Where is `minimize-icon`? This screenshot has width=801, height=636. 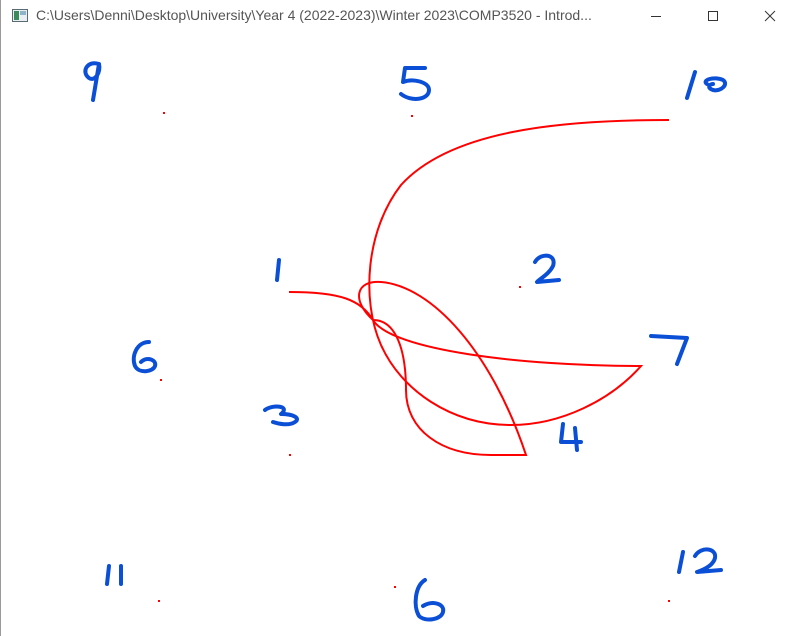
minimize-icon is located at coordinates (656, 16).